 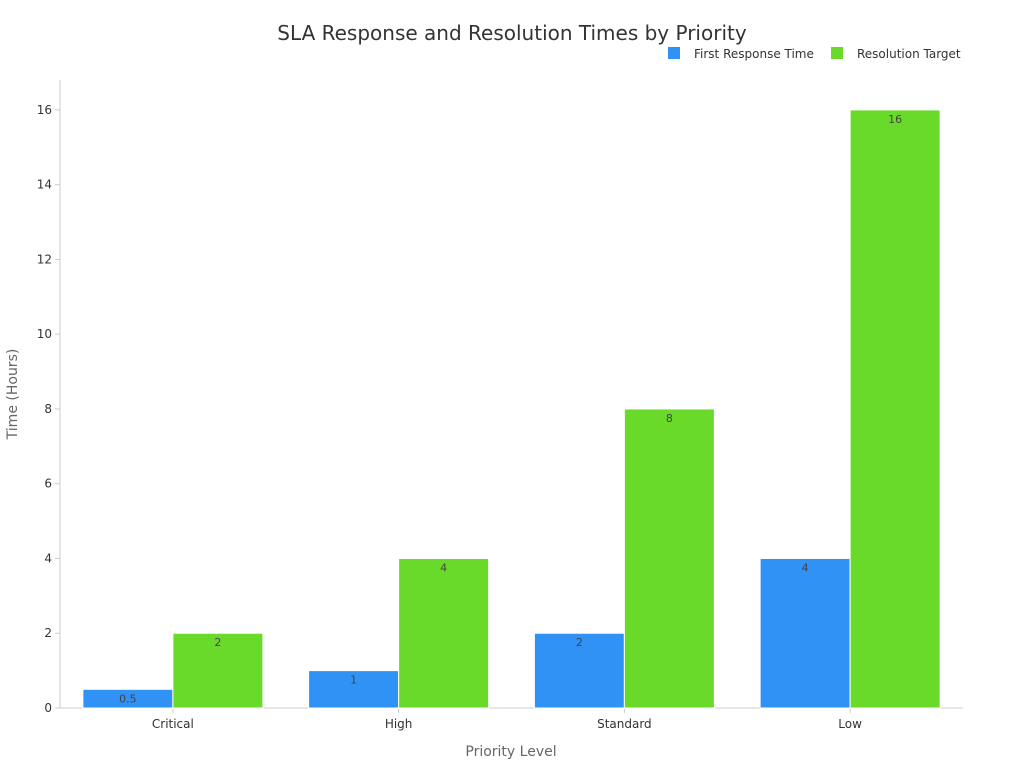 I want to click on x-tick-label: High, so click(x=399, y=724).